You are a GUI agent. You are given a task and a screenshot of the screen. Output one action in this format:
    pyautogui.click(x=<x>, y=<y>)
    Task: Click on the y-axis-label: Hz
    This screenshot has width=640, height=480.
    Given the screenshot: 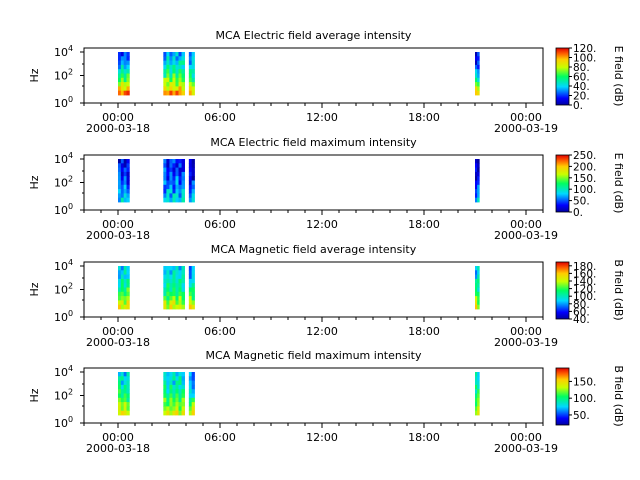 What is the action you would take?
    pyautogui.click(x=34, y=182)
    